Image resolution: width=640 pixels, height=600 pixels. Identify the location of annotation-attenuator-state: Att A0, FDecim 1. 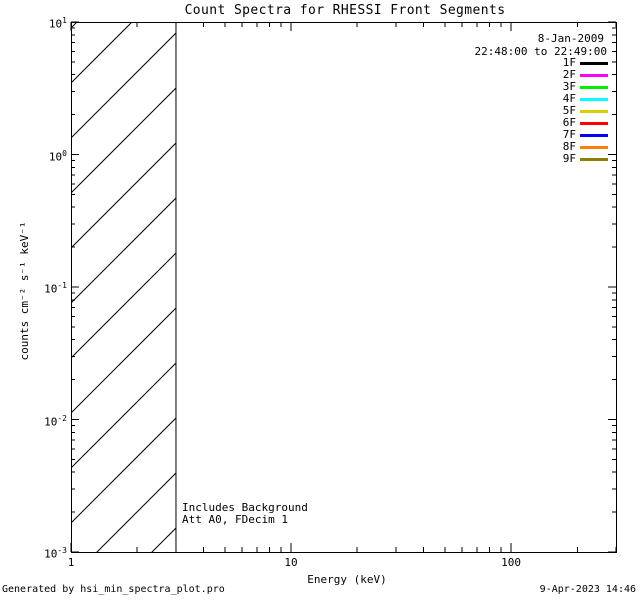
(235, 519).